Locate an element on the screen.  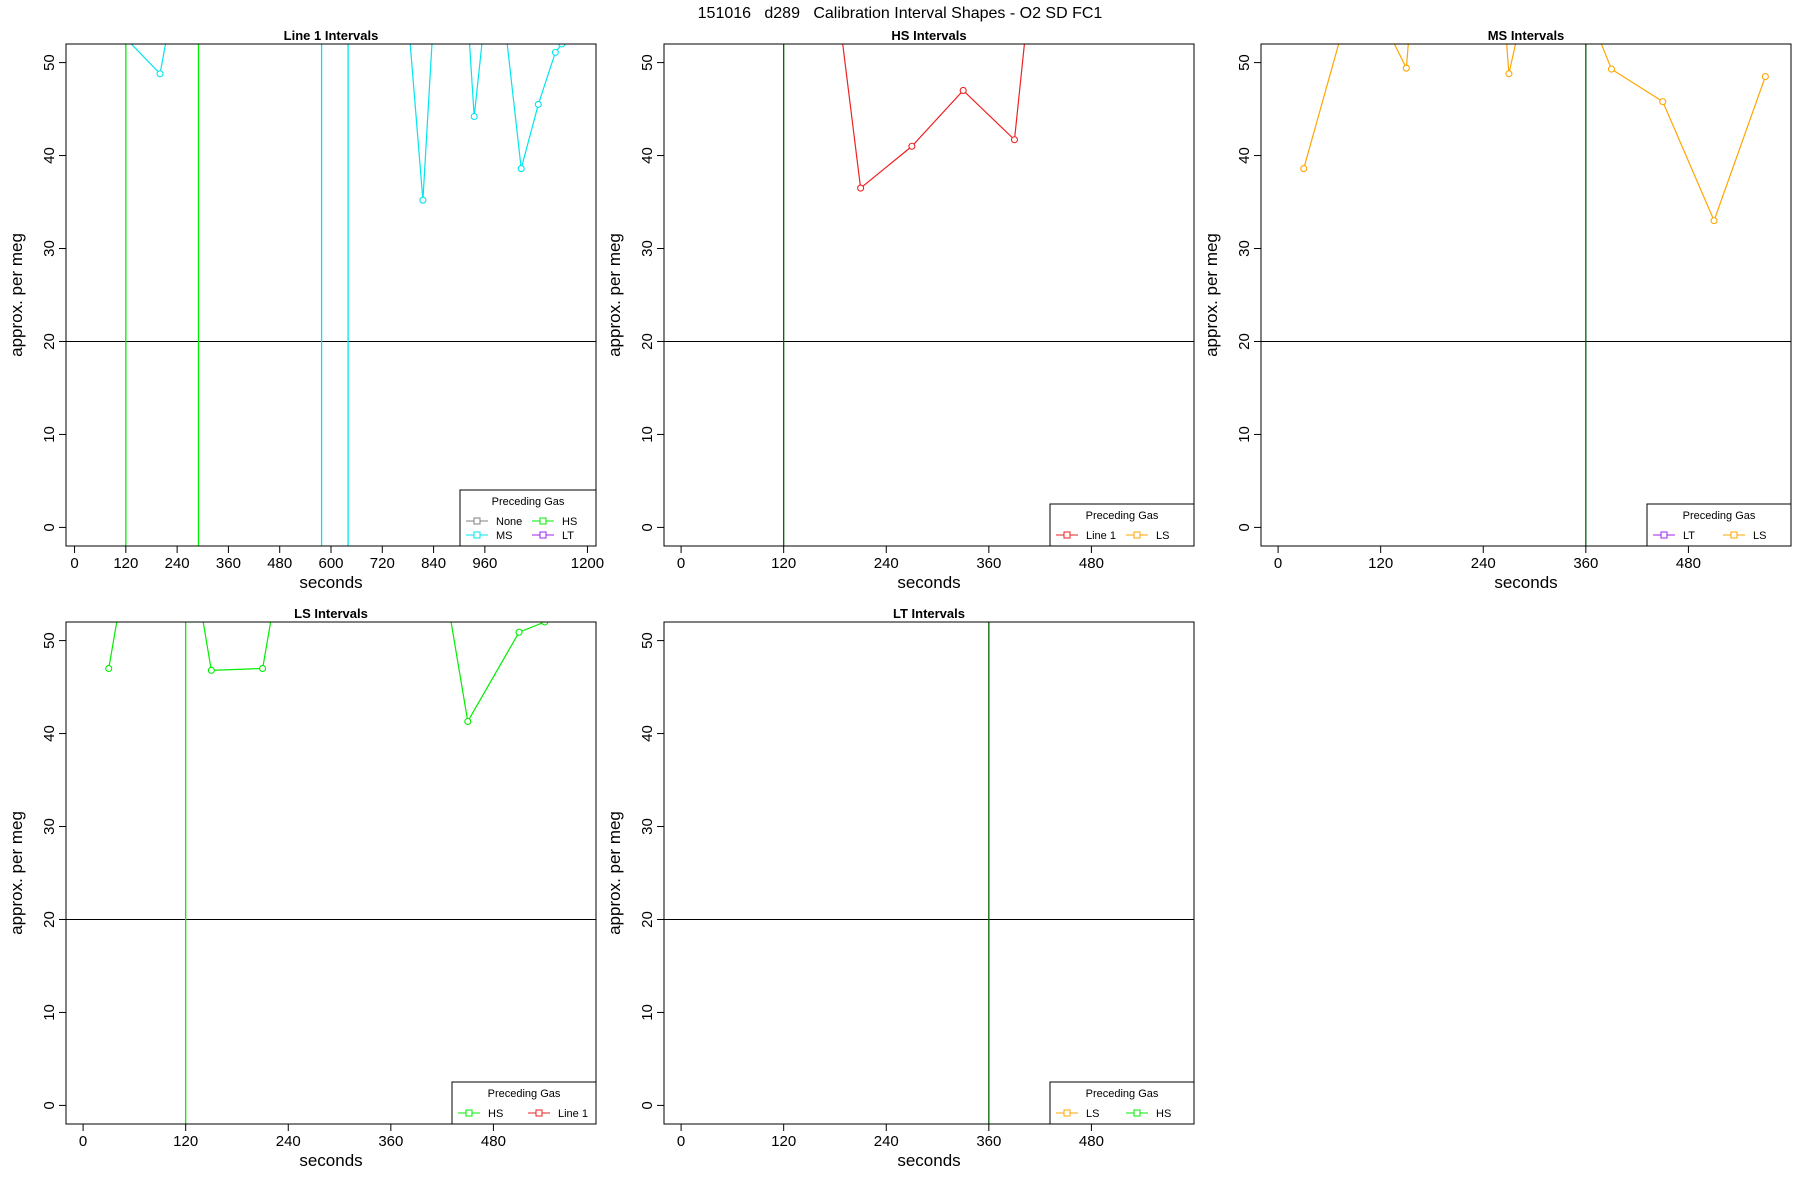
legend: Preceding Gas Line 1 LS is located at coordinates (1122, 525).